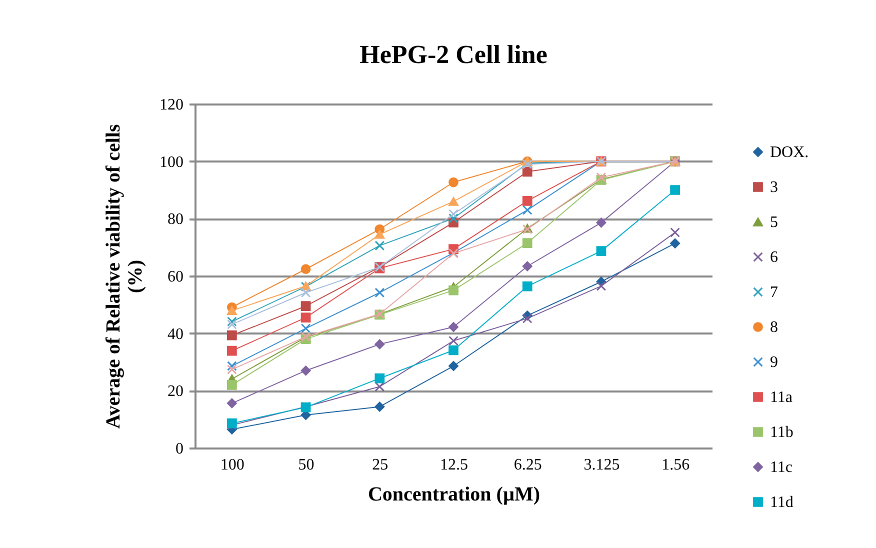  Describe the element at coordinates (774, 257) in the screenshot. I see `legend-label: 6` at that location.